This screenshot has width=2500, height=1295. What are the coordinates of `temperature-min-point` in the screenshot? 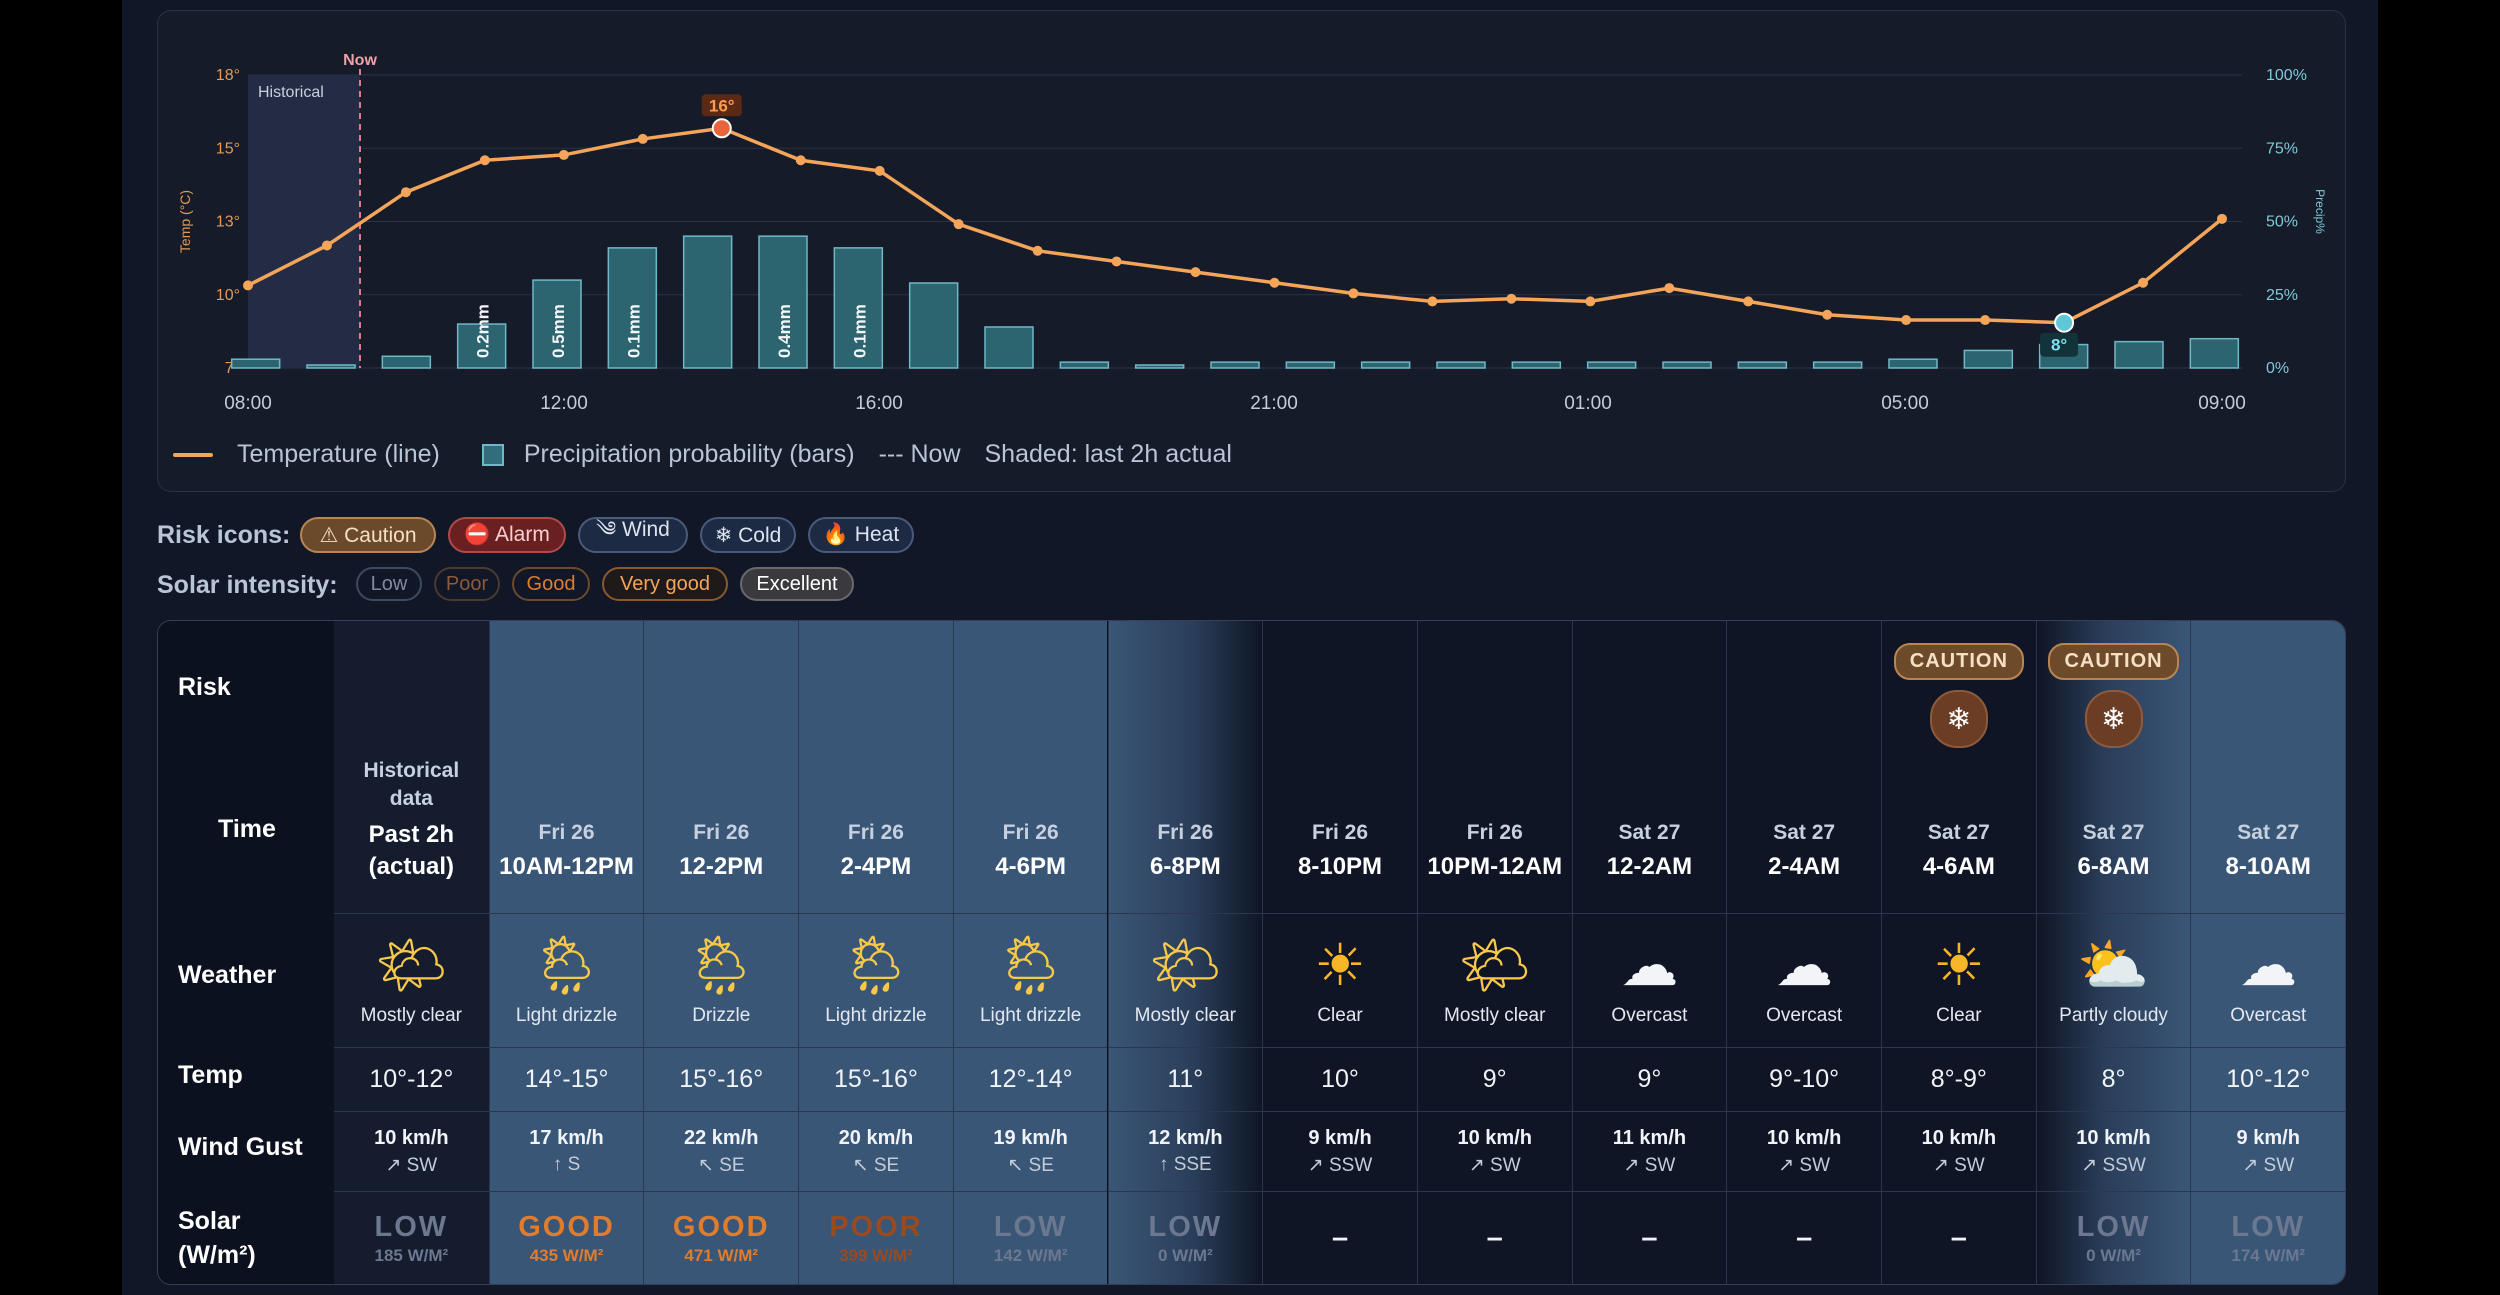 It's located at (2064, 322).